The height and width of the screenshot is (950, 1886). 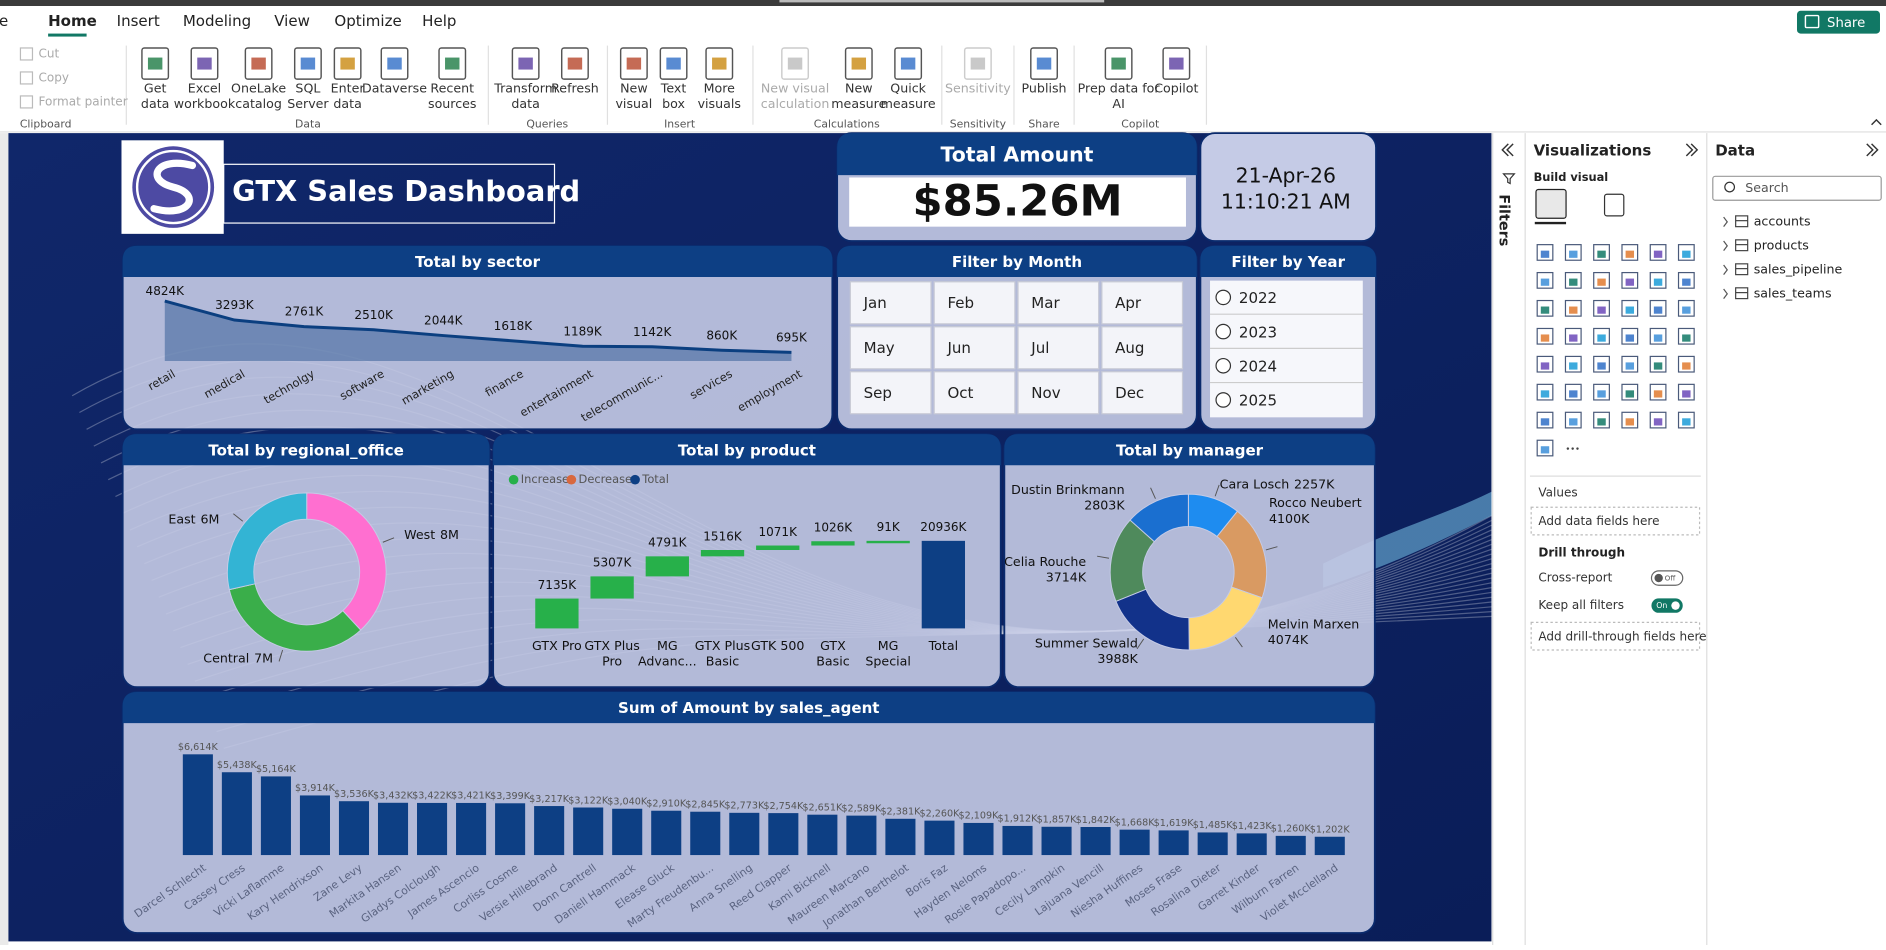 I want to click on legend-label: Total, so click(x=655, y=479).